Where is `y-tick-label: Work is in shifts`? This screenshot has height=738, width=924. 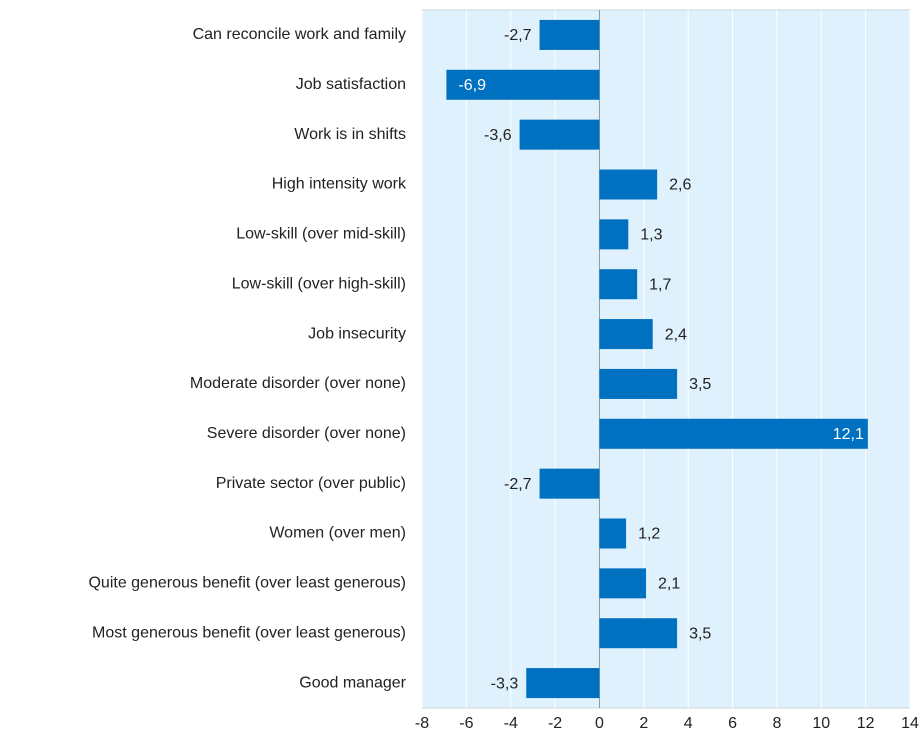
y-tick-label: Work is in shifts is located at coordinates (350, 134).